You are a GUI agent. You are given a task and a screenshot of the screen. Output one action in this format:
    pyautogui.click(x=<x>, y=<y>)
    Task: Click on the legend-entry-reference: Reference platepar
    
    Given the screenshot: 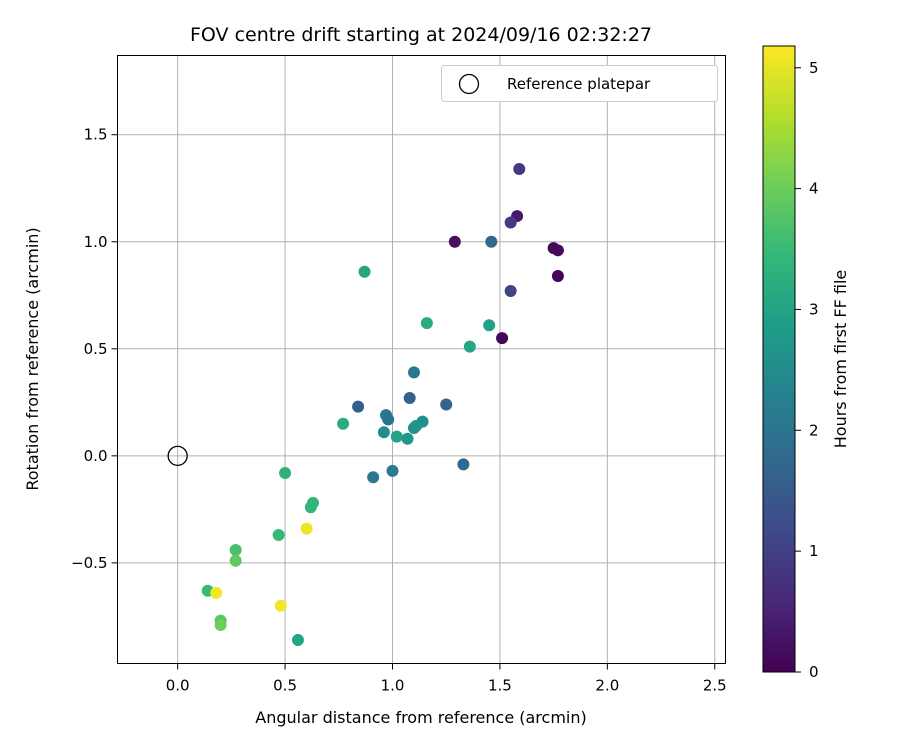 What is the action you would take?
    pyautogui.click(x=579, y=84)
    